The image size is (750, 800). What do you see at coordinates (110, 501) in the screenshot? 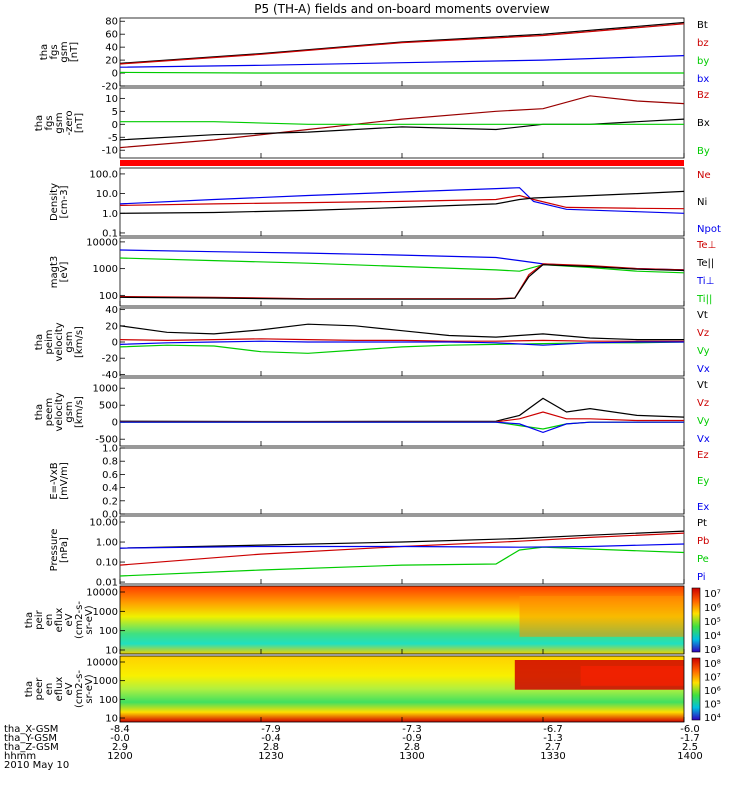
I see `y-tick-label: 0.2` at bounding box center [110, 501].